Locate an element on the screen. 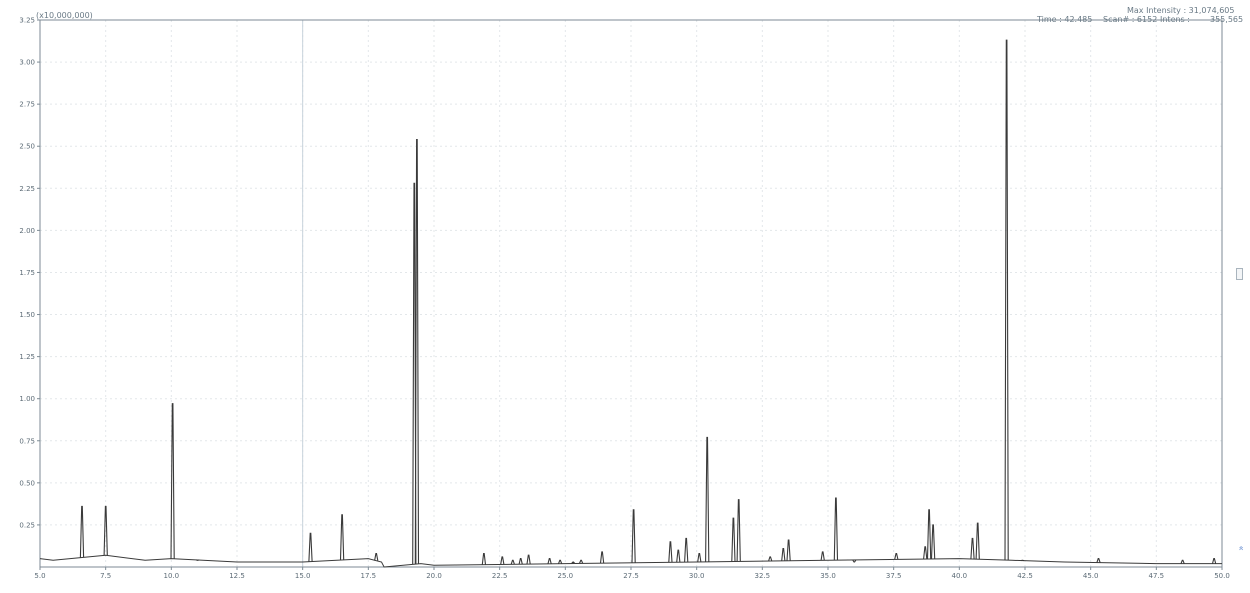 This screenshot has height=593, width=1250. x-tick-label: 17.5 is located at coordinates (369, 576).